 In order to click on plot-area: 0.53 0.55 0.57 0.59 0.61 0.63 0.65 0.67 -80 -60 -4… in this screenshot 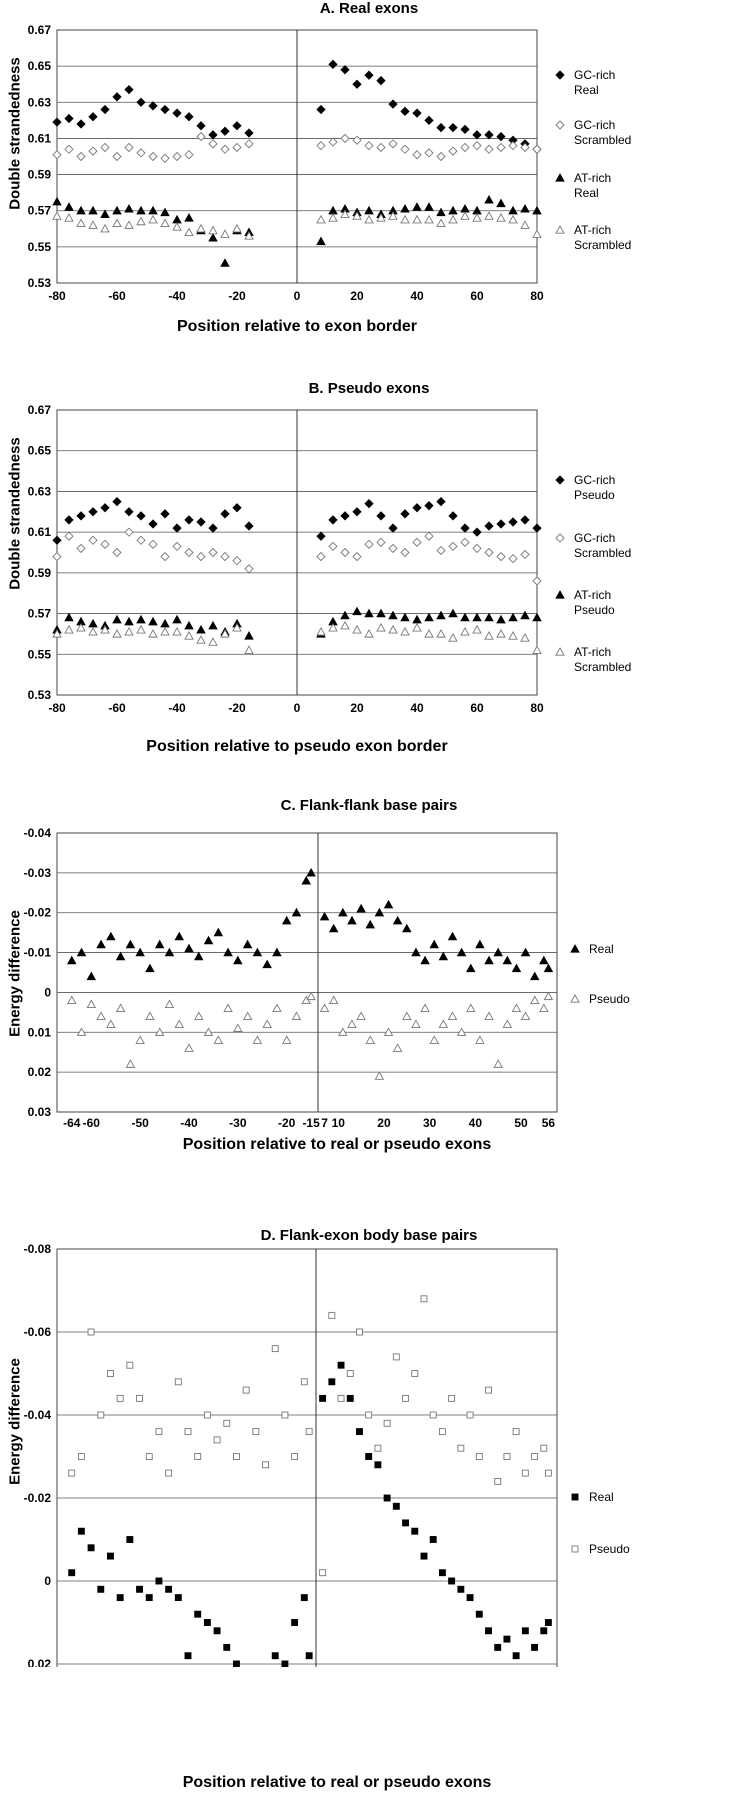, I will do `click(330, 559)`.